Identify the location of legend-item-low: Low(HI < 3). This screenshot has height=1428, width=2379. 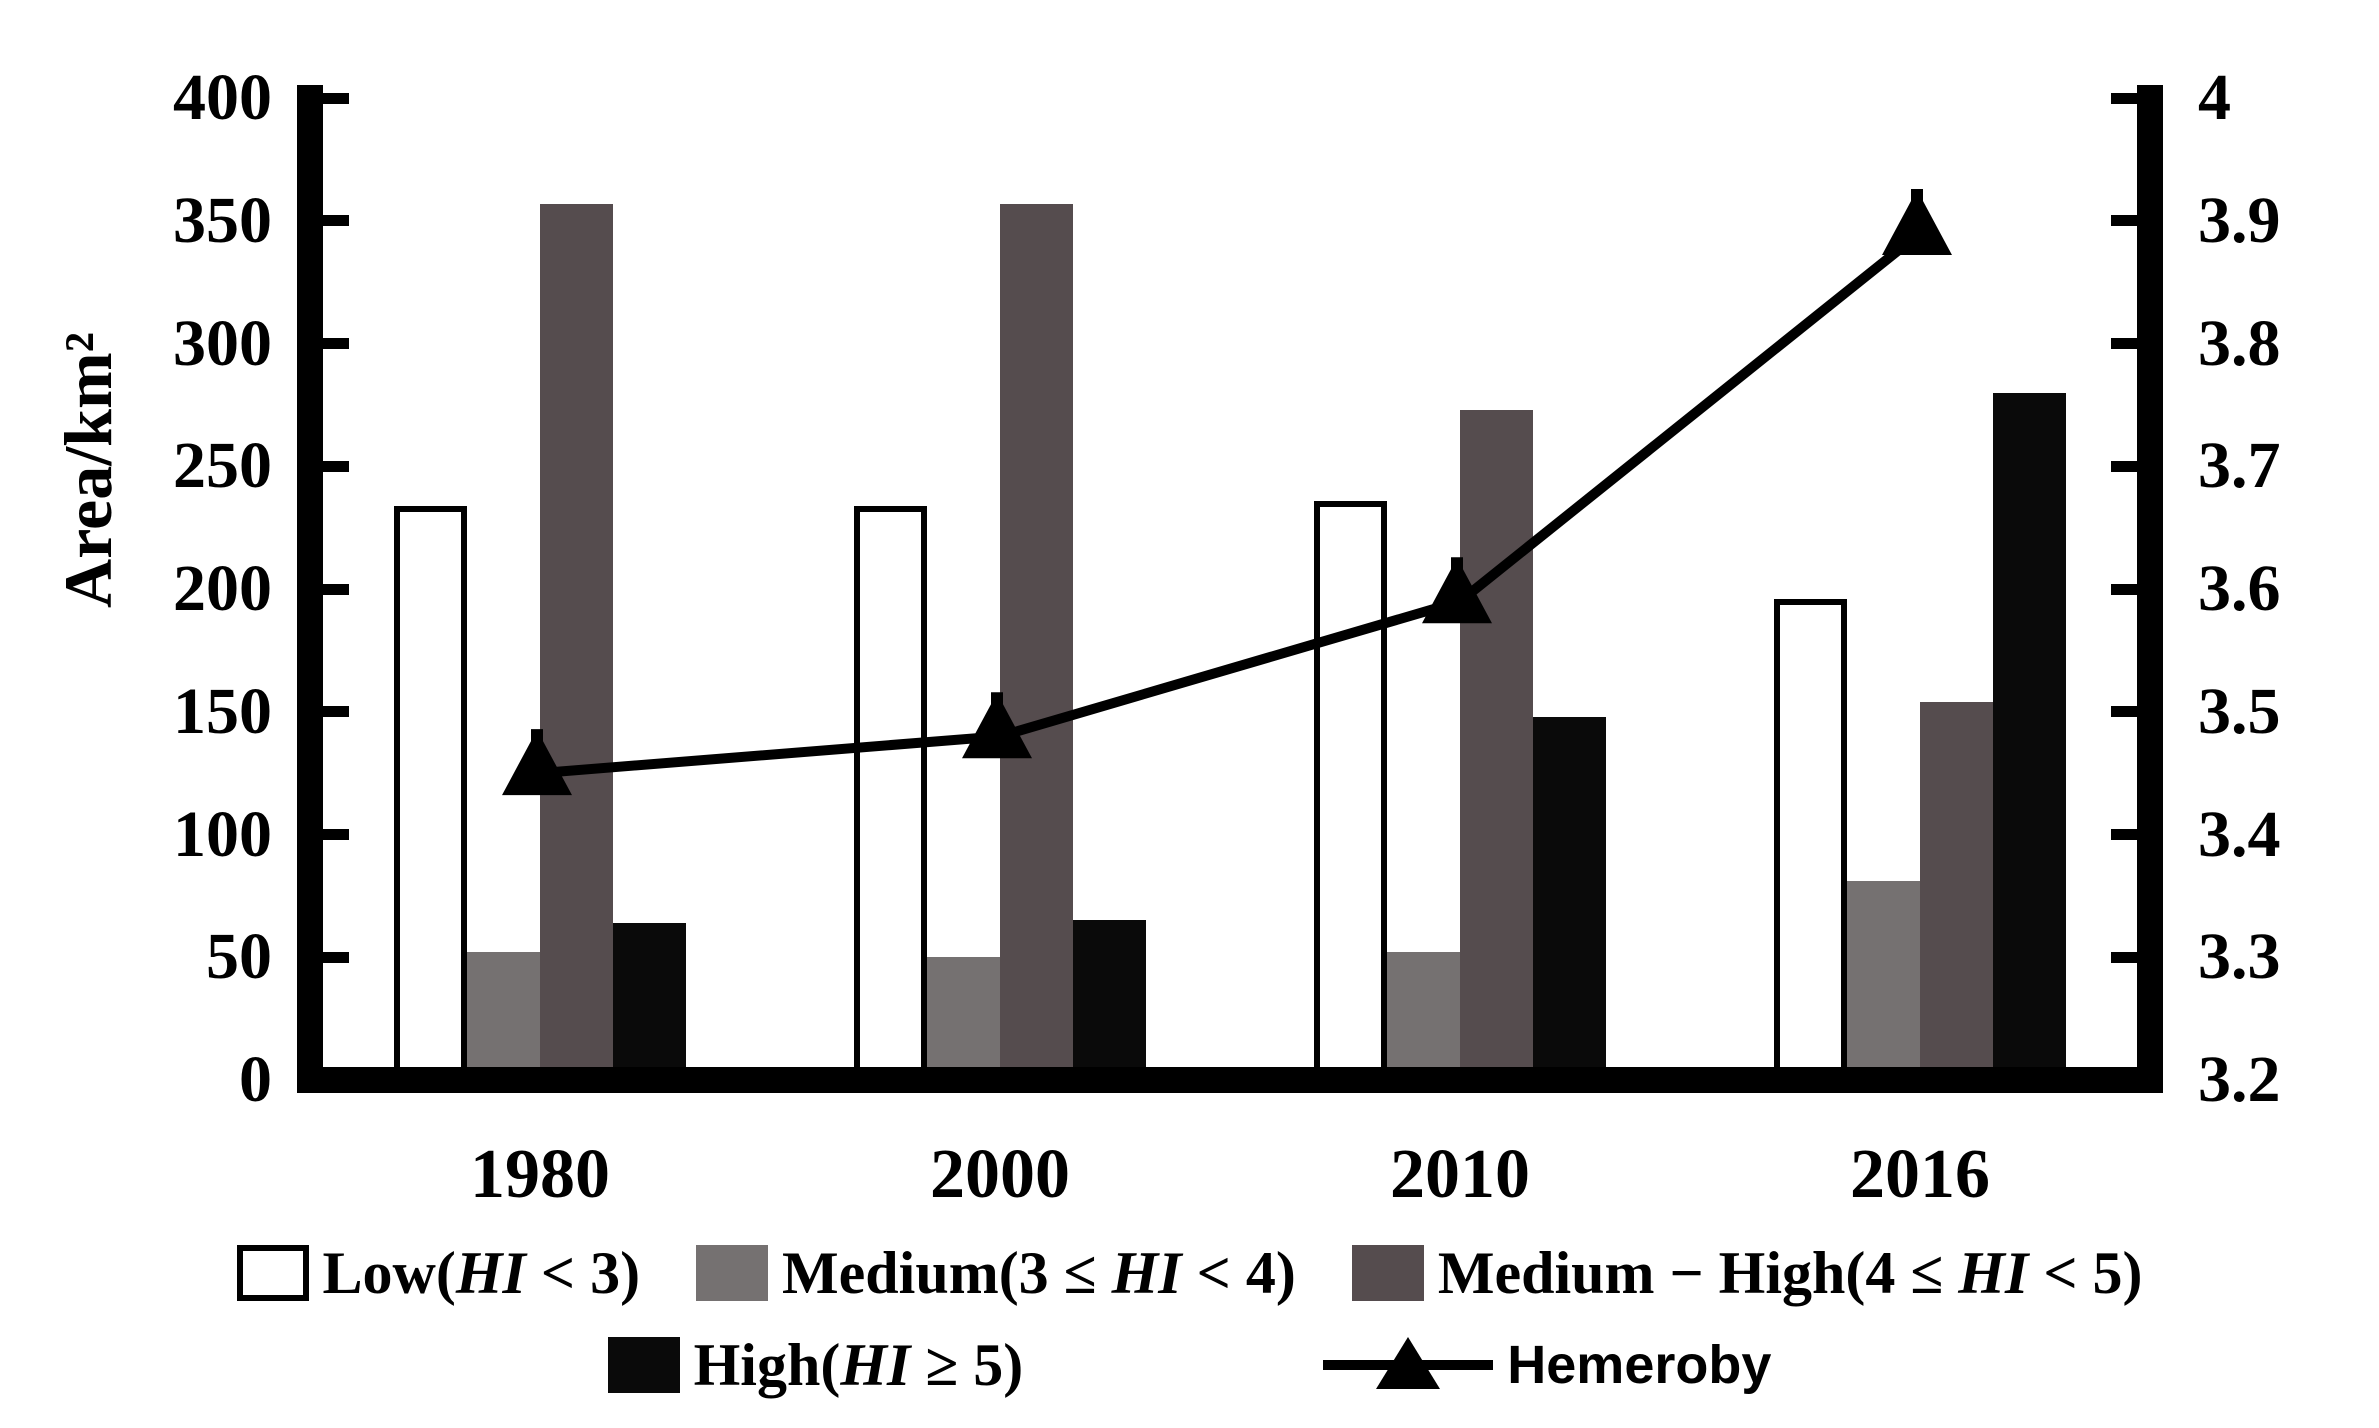
(438, 1273).